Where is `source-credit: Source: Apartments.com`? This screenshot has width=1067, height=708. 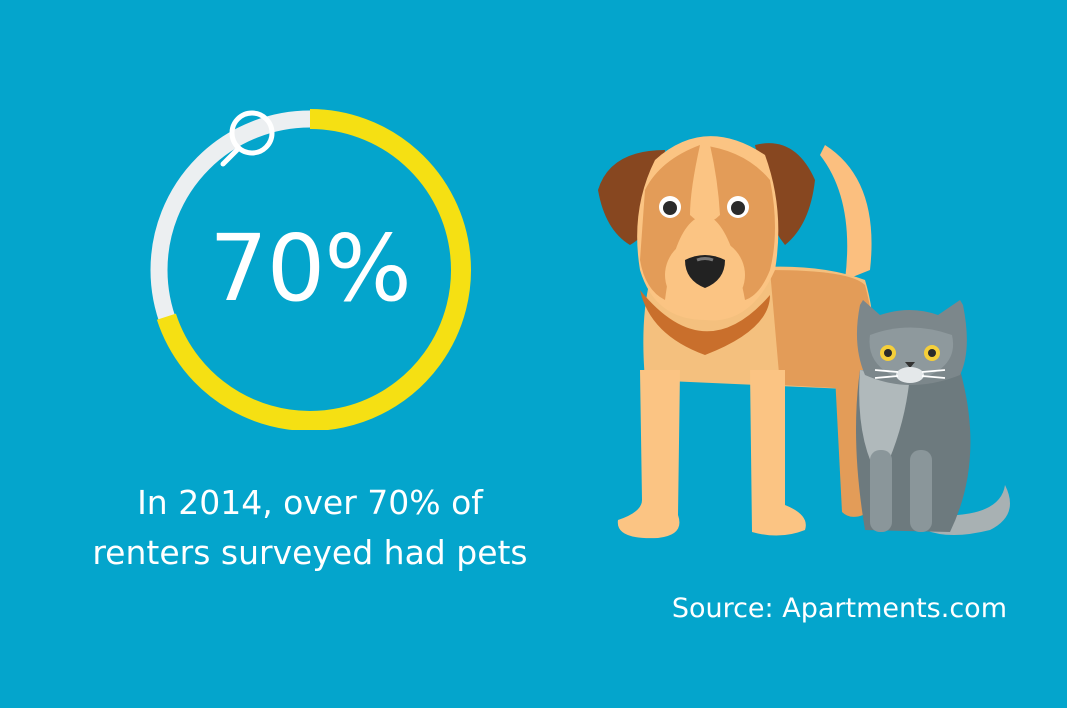 source-credit: Source: Apartments.com is located at coordinates (839, 608).